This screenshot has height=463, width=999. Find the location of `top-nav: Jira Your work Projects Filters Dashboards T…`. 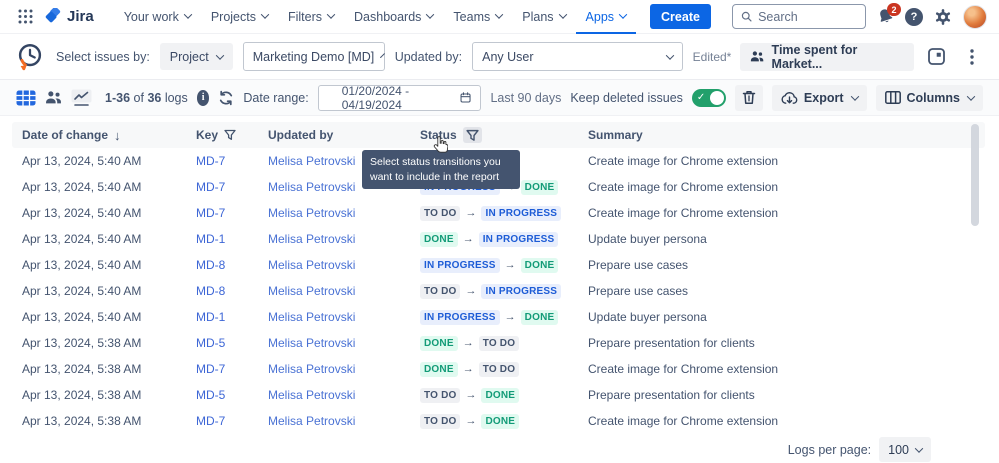

top-nav: Jira Your work Projects Filters Dashboards T… is located at coordinates (499, 17).